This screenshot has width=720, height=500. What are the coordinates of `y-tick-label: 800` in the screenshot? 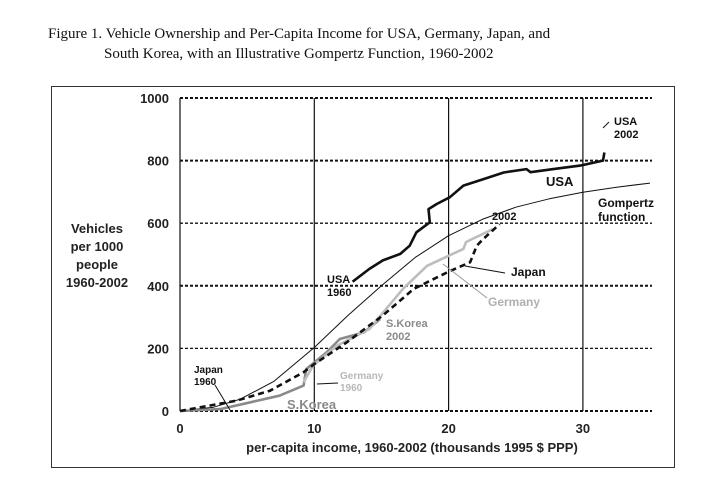 It's located at (158, 161).